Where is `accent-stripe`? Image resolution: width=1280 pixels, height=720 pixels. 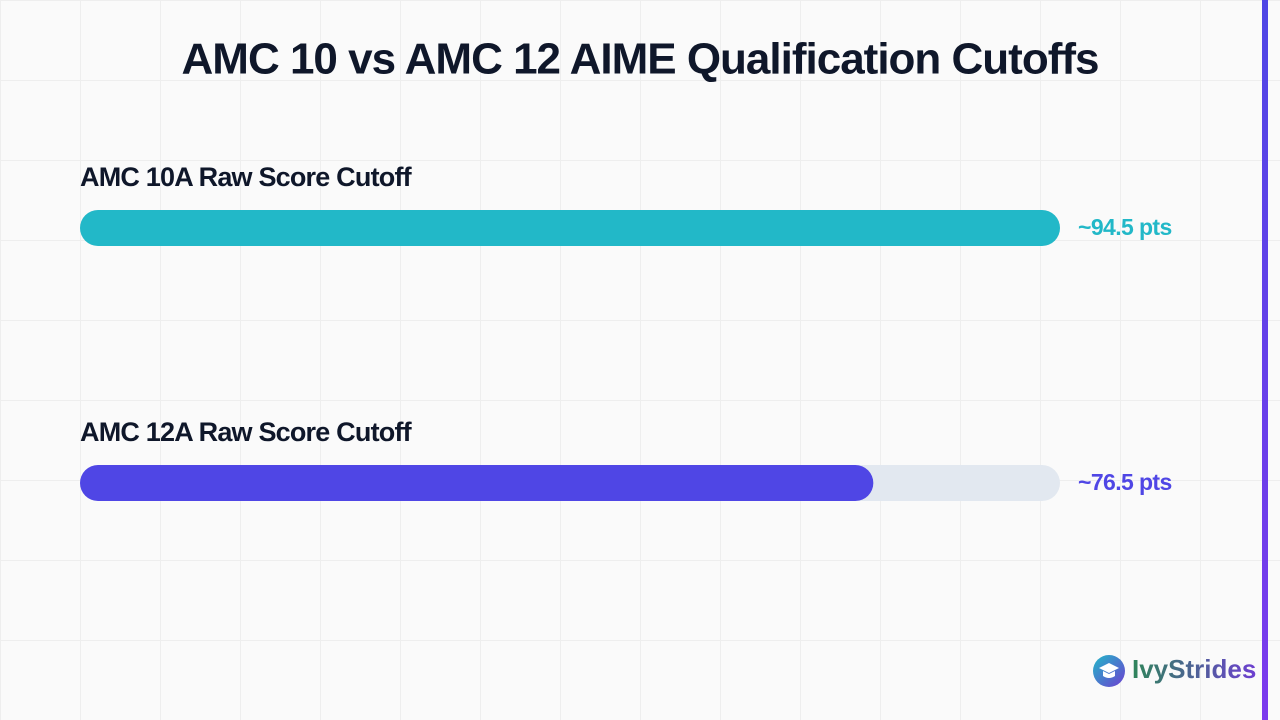 accent-stripe is located at coordinates (1265, 360).